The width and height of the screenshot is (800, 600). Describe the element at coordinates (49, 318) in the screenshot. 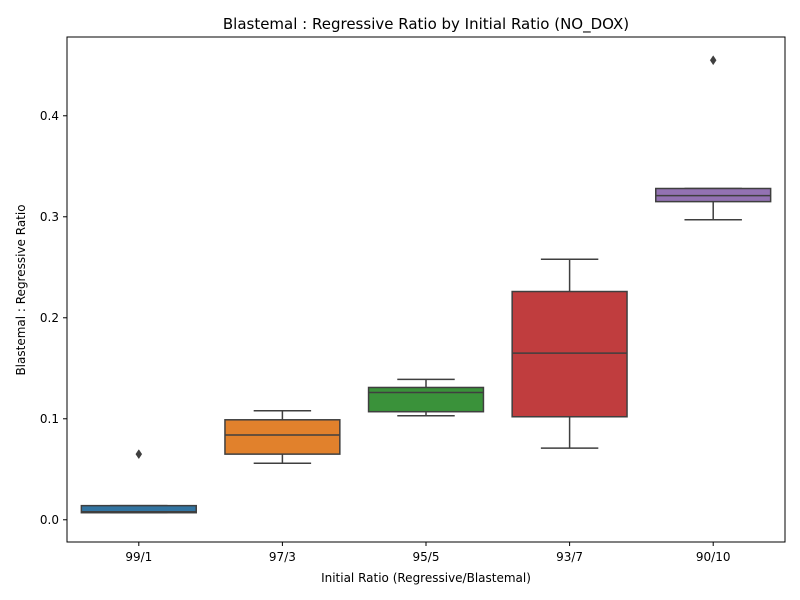

I see `y-tick-label-3: 0.2` at that location.